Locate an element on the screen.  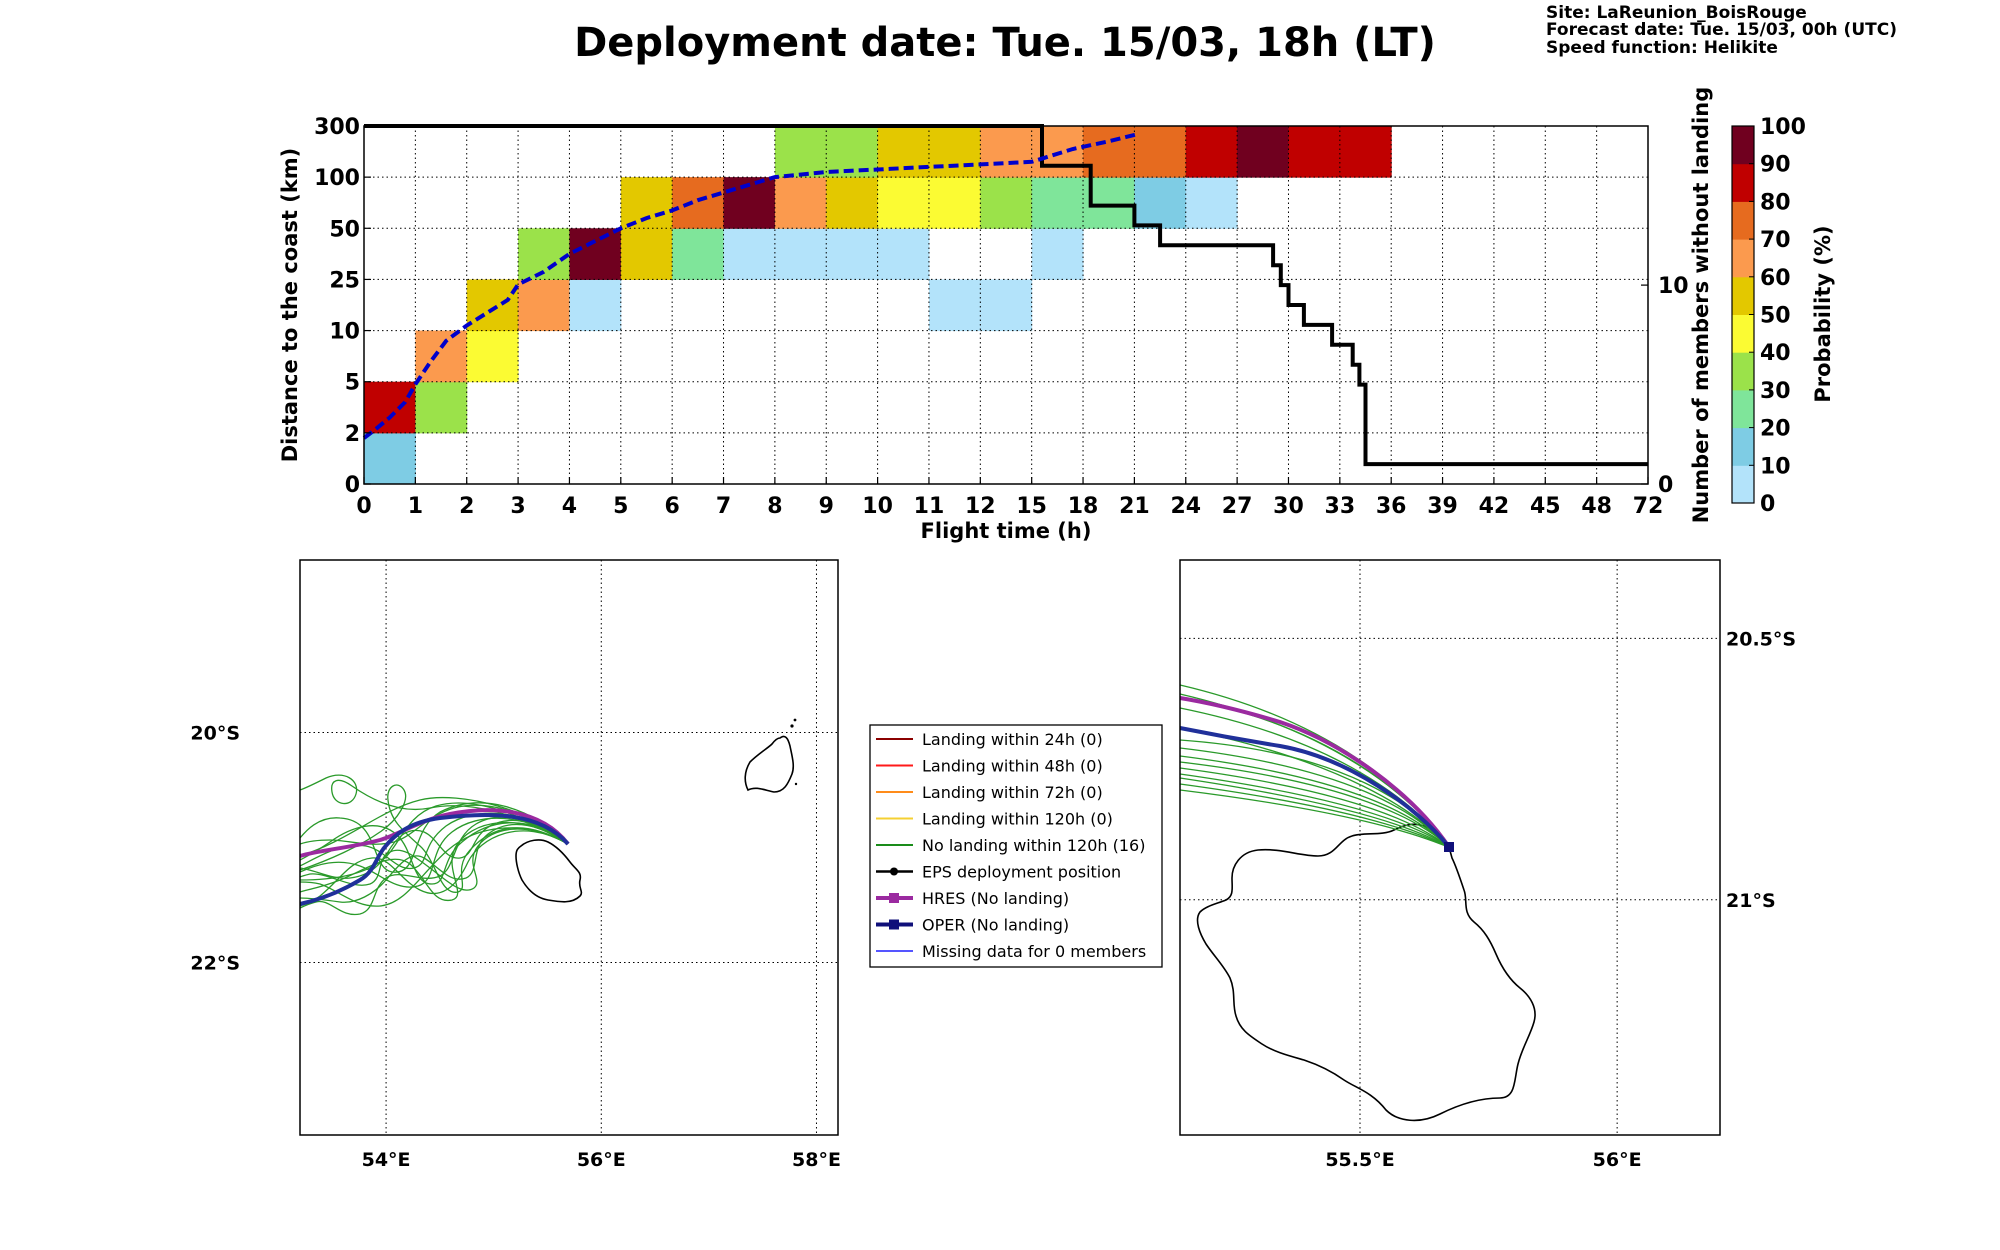
map-lat-label: 20°S is located at coordinates (215, 734).